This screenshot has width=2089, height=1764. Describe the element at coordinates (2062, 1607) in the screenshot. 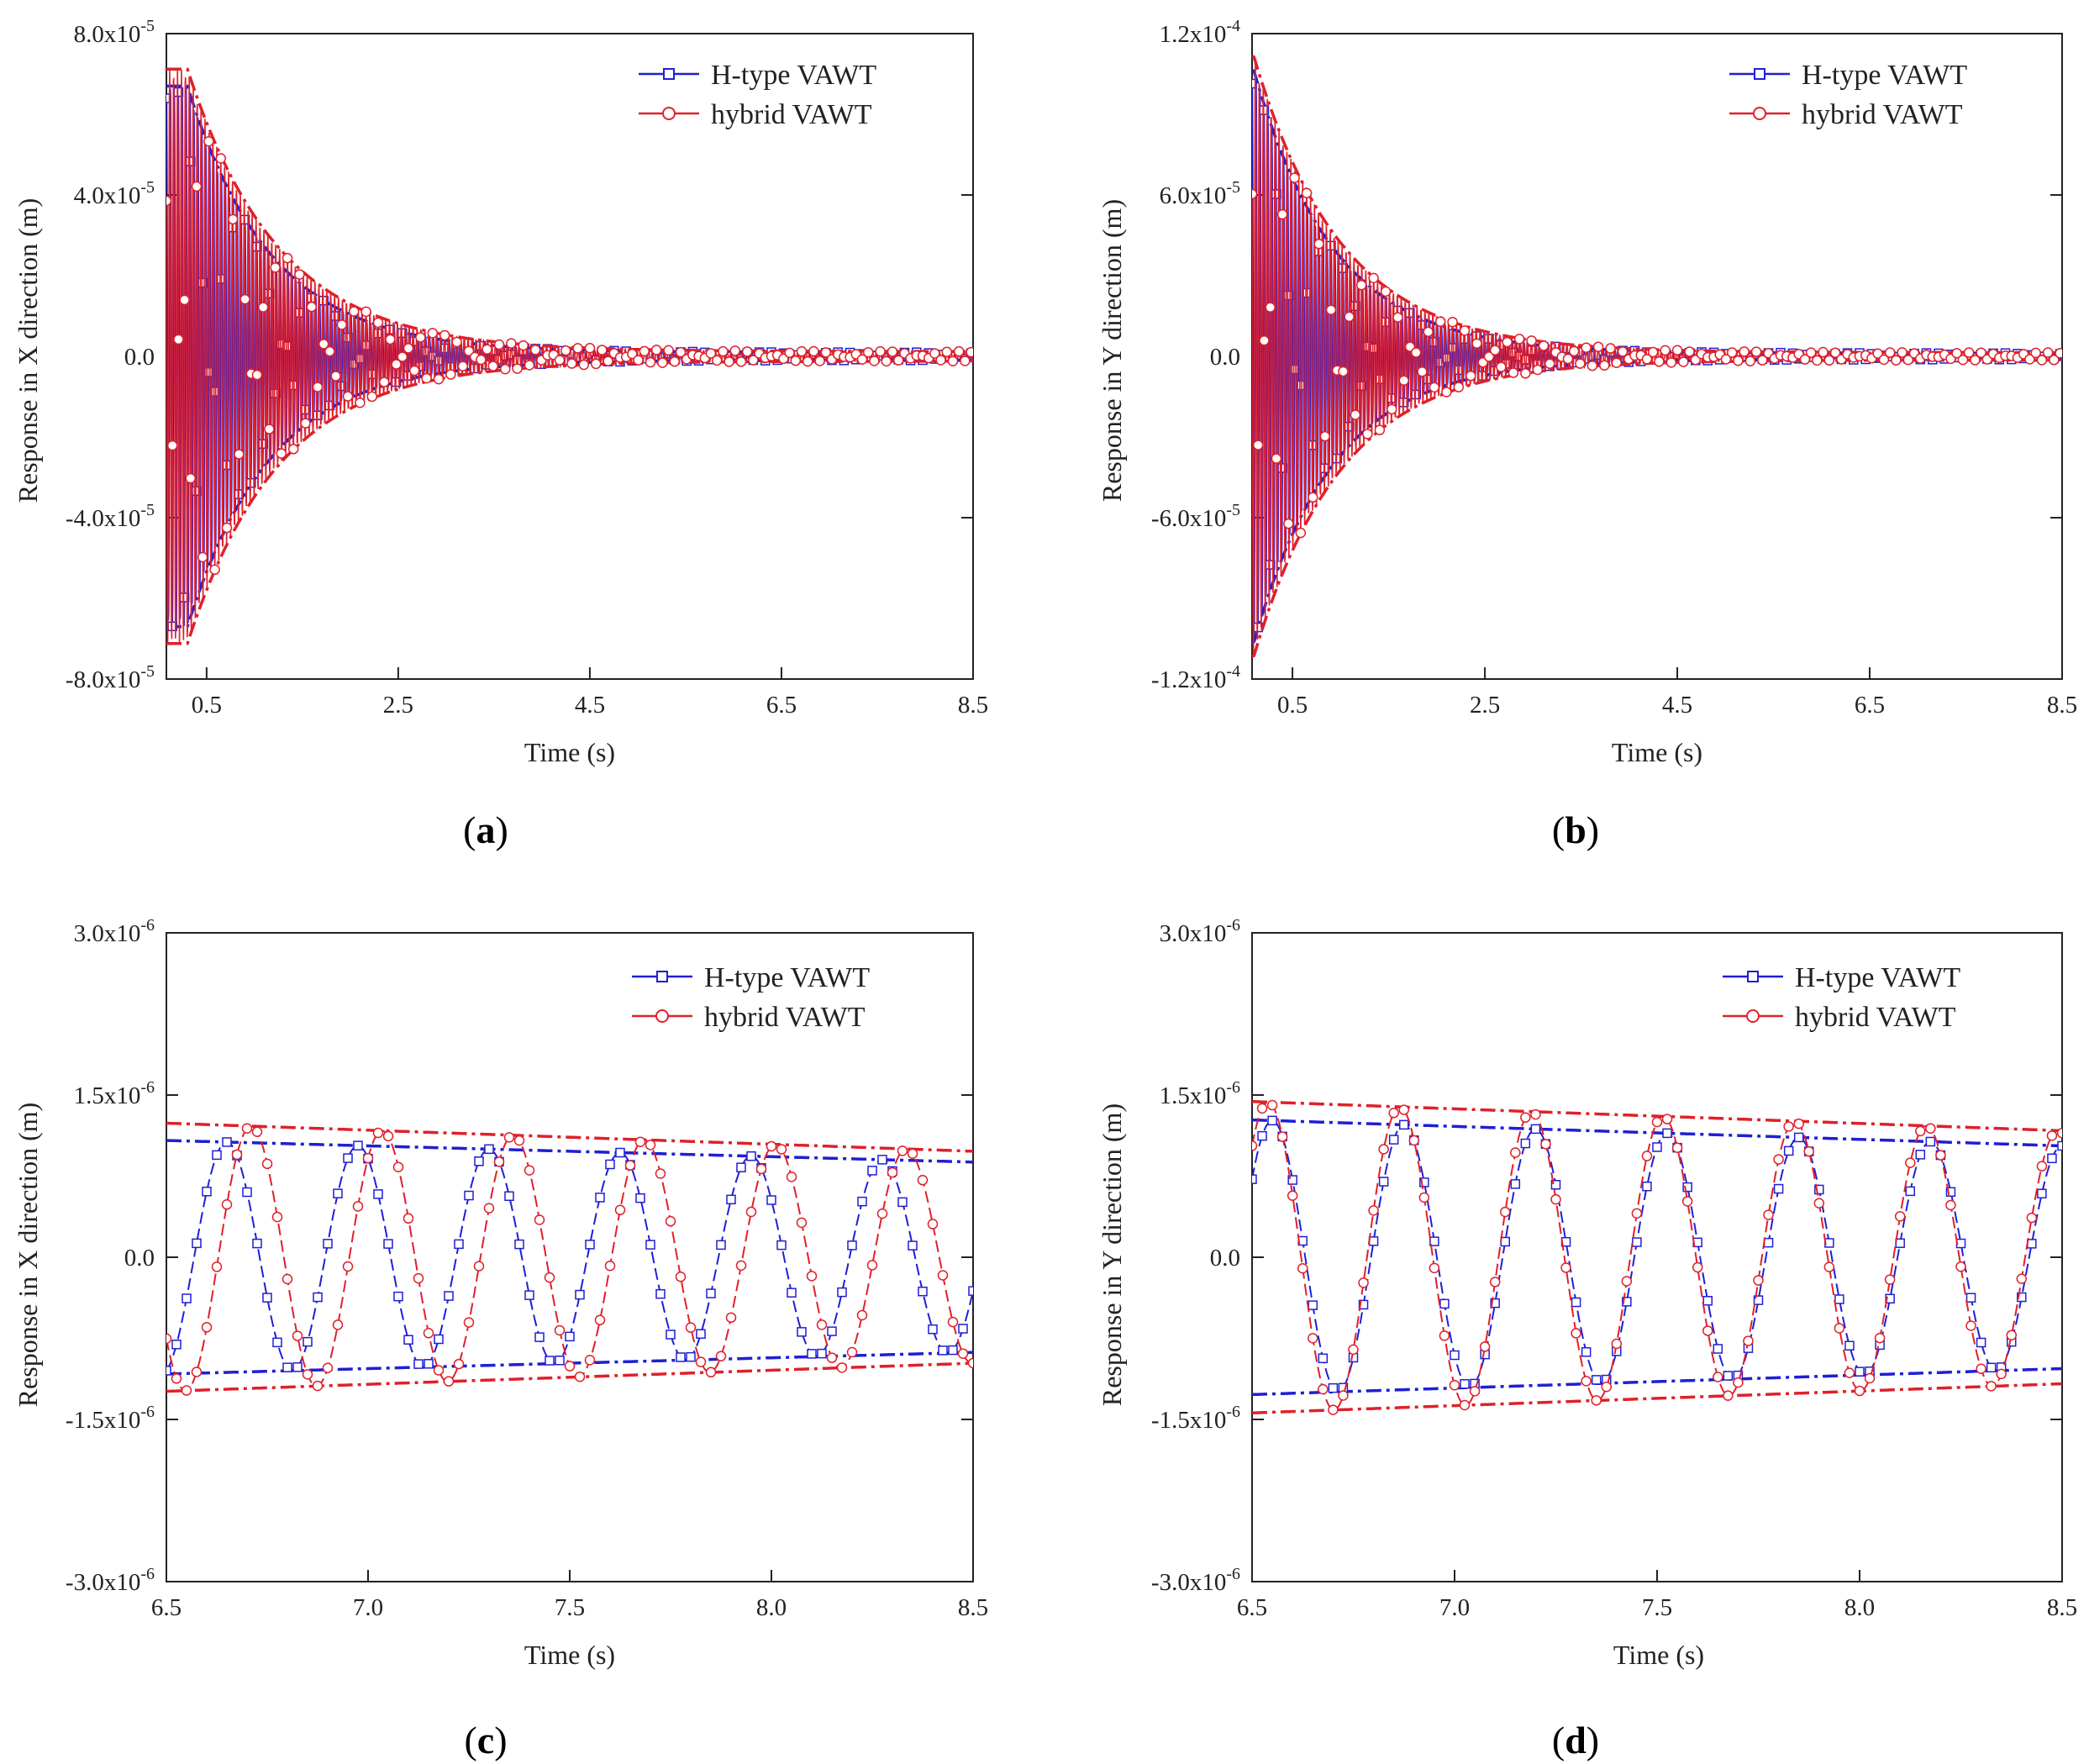

I see `x-tick-label: 8.5` at that location.